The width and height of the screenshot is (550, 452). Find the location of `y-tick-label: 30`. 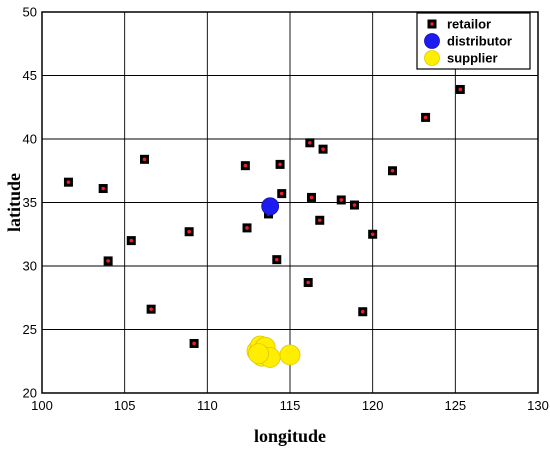

y-tick-label: 30 is located at coordinates (30, 266).